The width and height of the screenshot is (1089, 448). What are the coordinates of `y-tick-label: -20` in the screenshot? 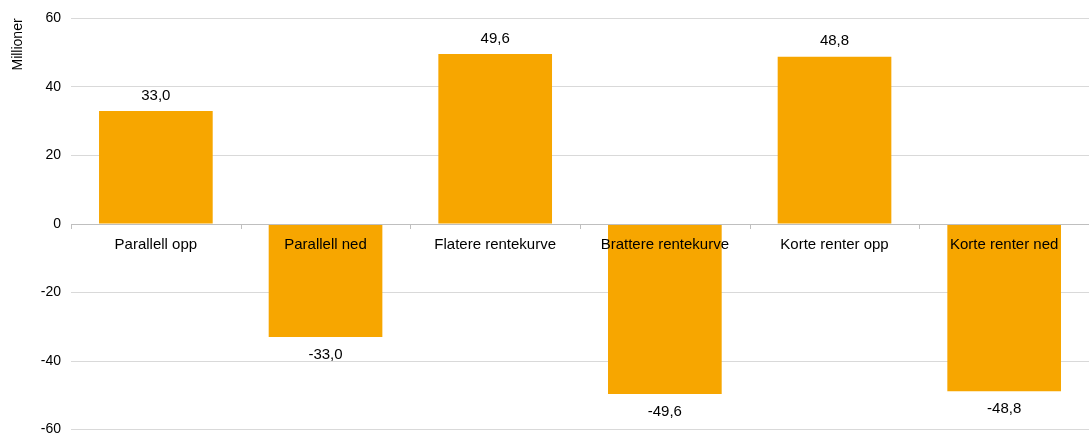 It's located at (51, 291).